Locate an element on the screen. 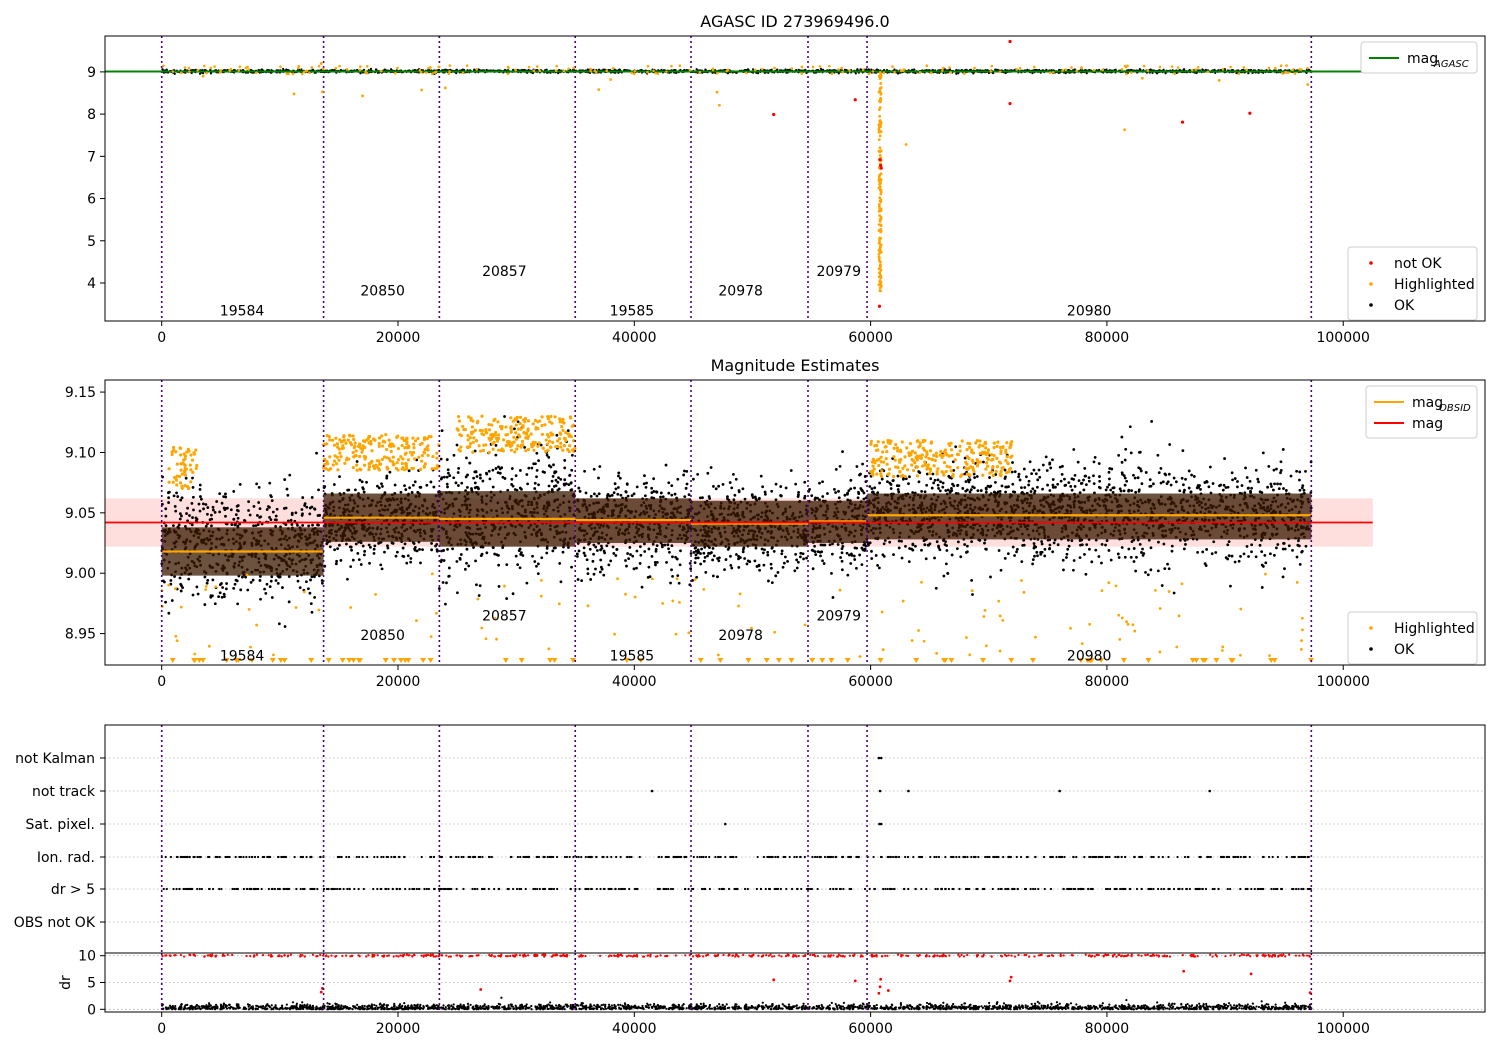 The image size is (1500, 1050). not-ok-point is located at coordinates (879, 306).